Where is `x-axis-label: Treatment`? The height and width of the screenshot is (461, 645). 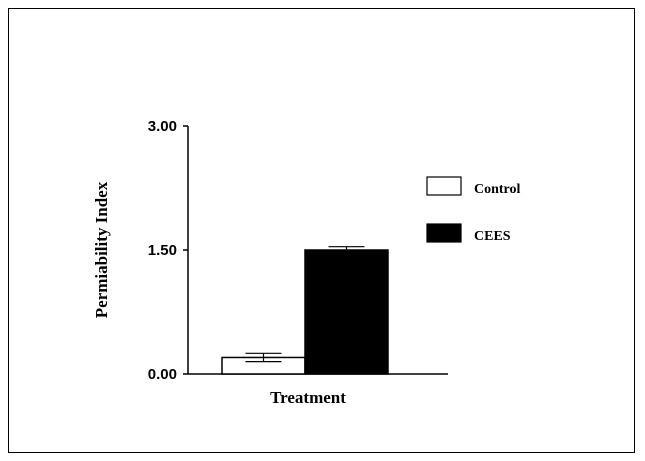 x-axis-label: Treatment is located at coordinates (308, 397).